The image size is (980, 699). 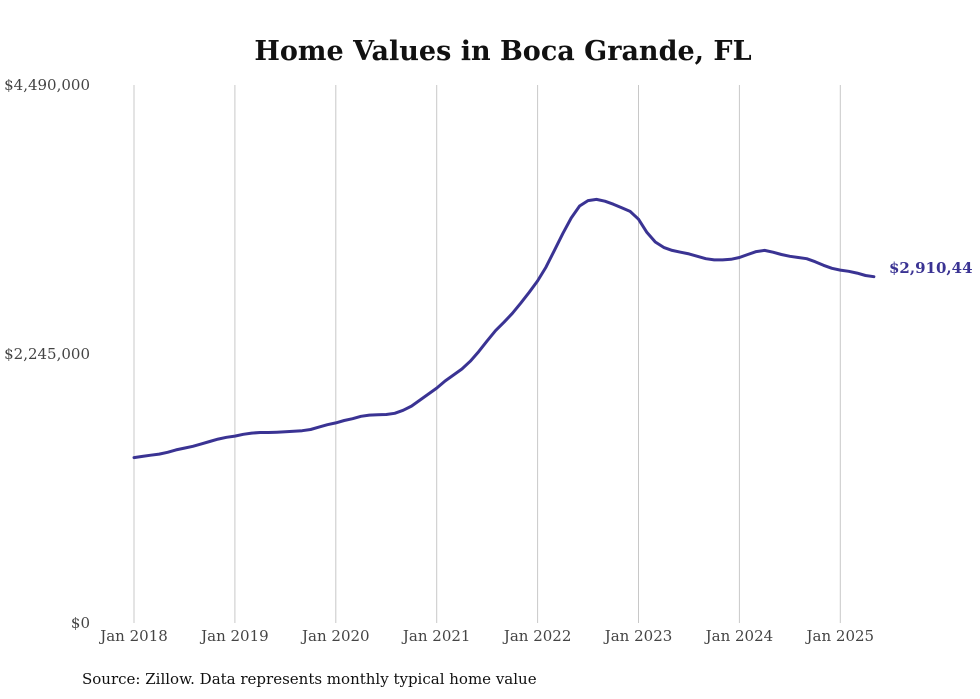 I want to click on end-value-label: $2,910,44, so click(x=931, y=268).